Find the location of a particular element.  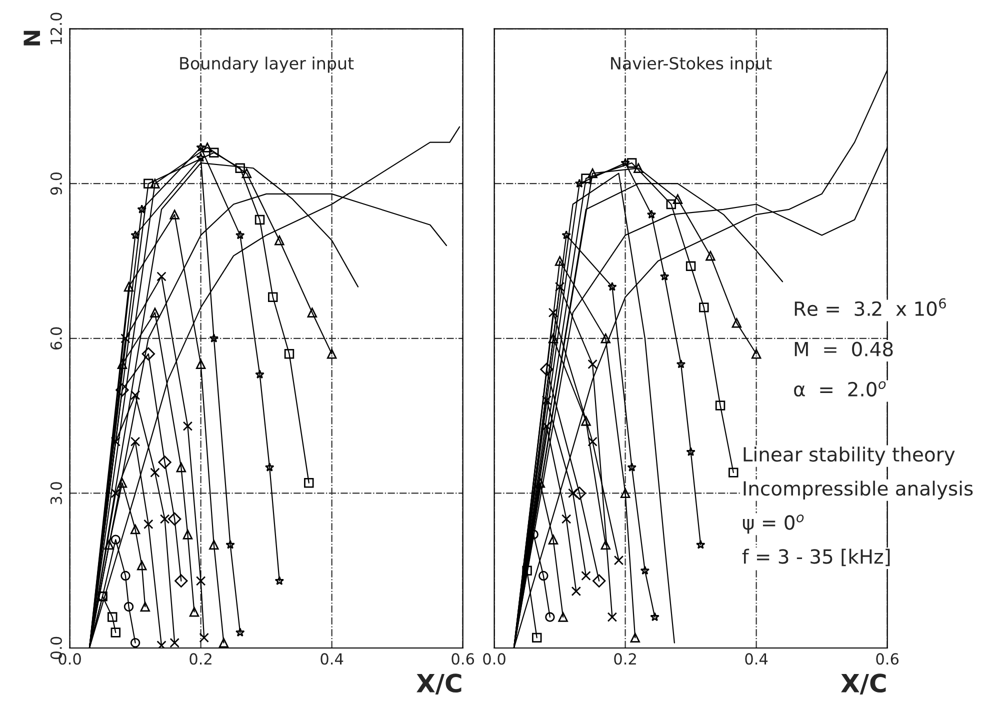

annotation: Incompressible analysis is located at coordinates (858, 490).